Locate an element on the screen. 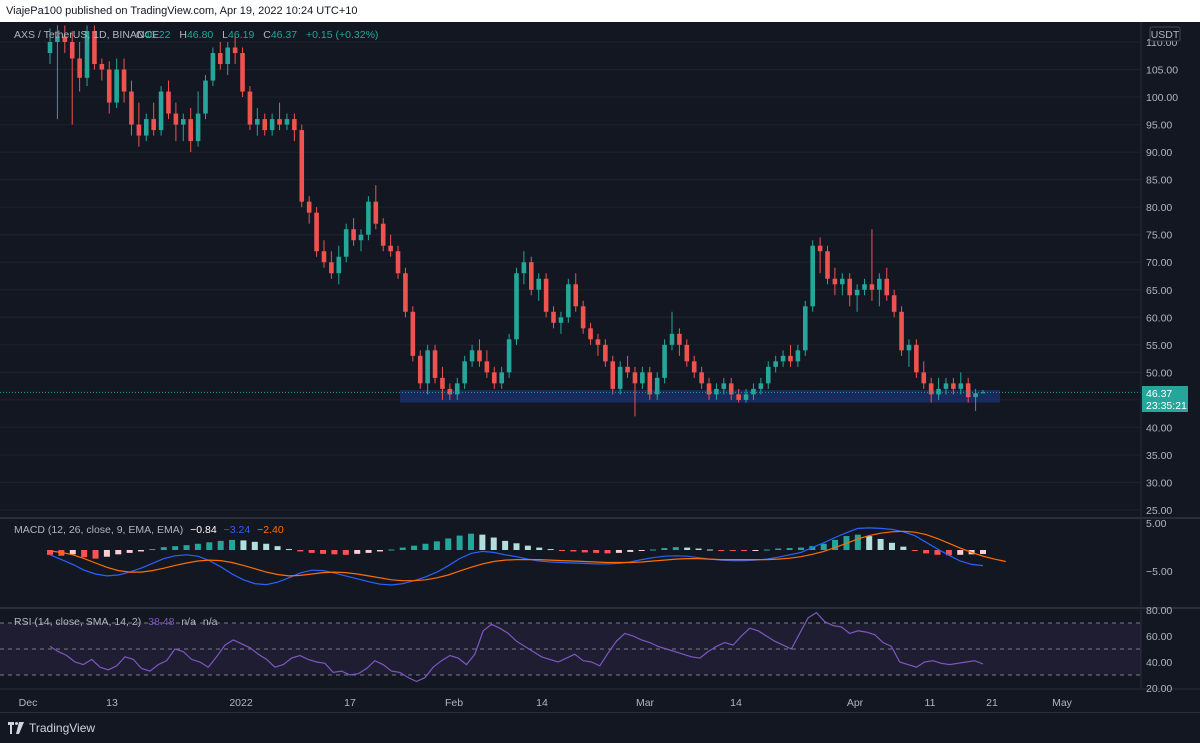 The height and width of the screenshot is (743, 1200). last-price-badge is located at coordinates (1165, 399).